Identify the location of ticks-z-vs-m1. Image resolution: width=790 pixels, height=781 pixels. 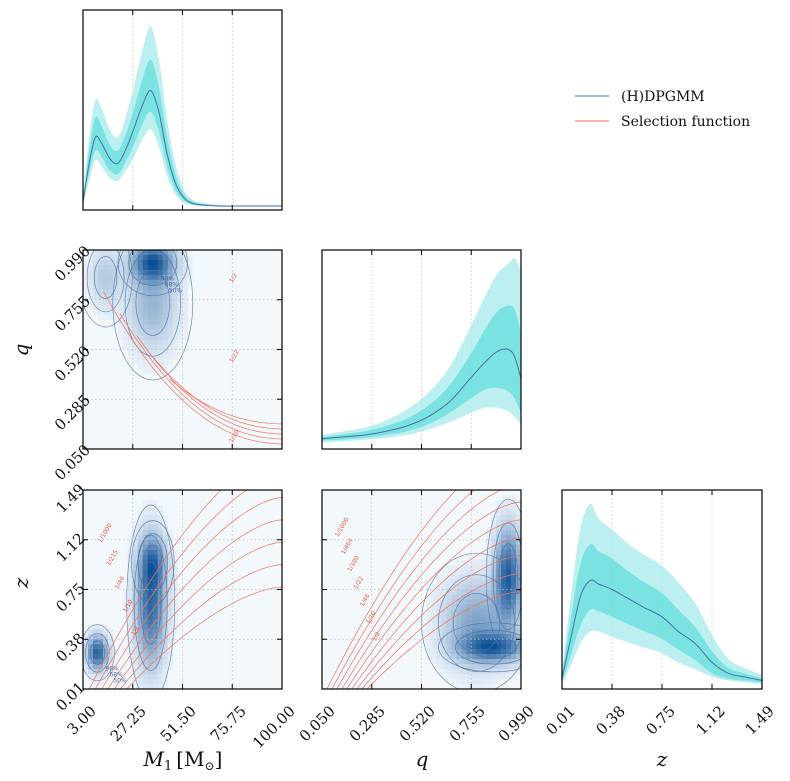
(182, 589).